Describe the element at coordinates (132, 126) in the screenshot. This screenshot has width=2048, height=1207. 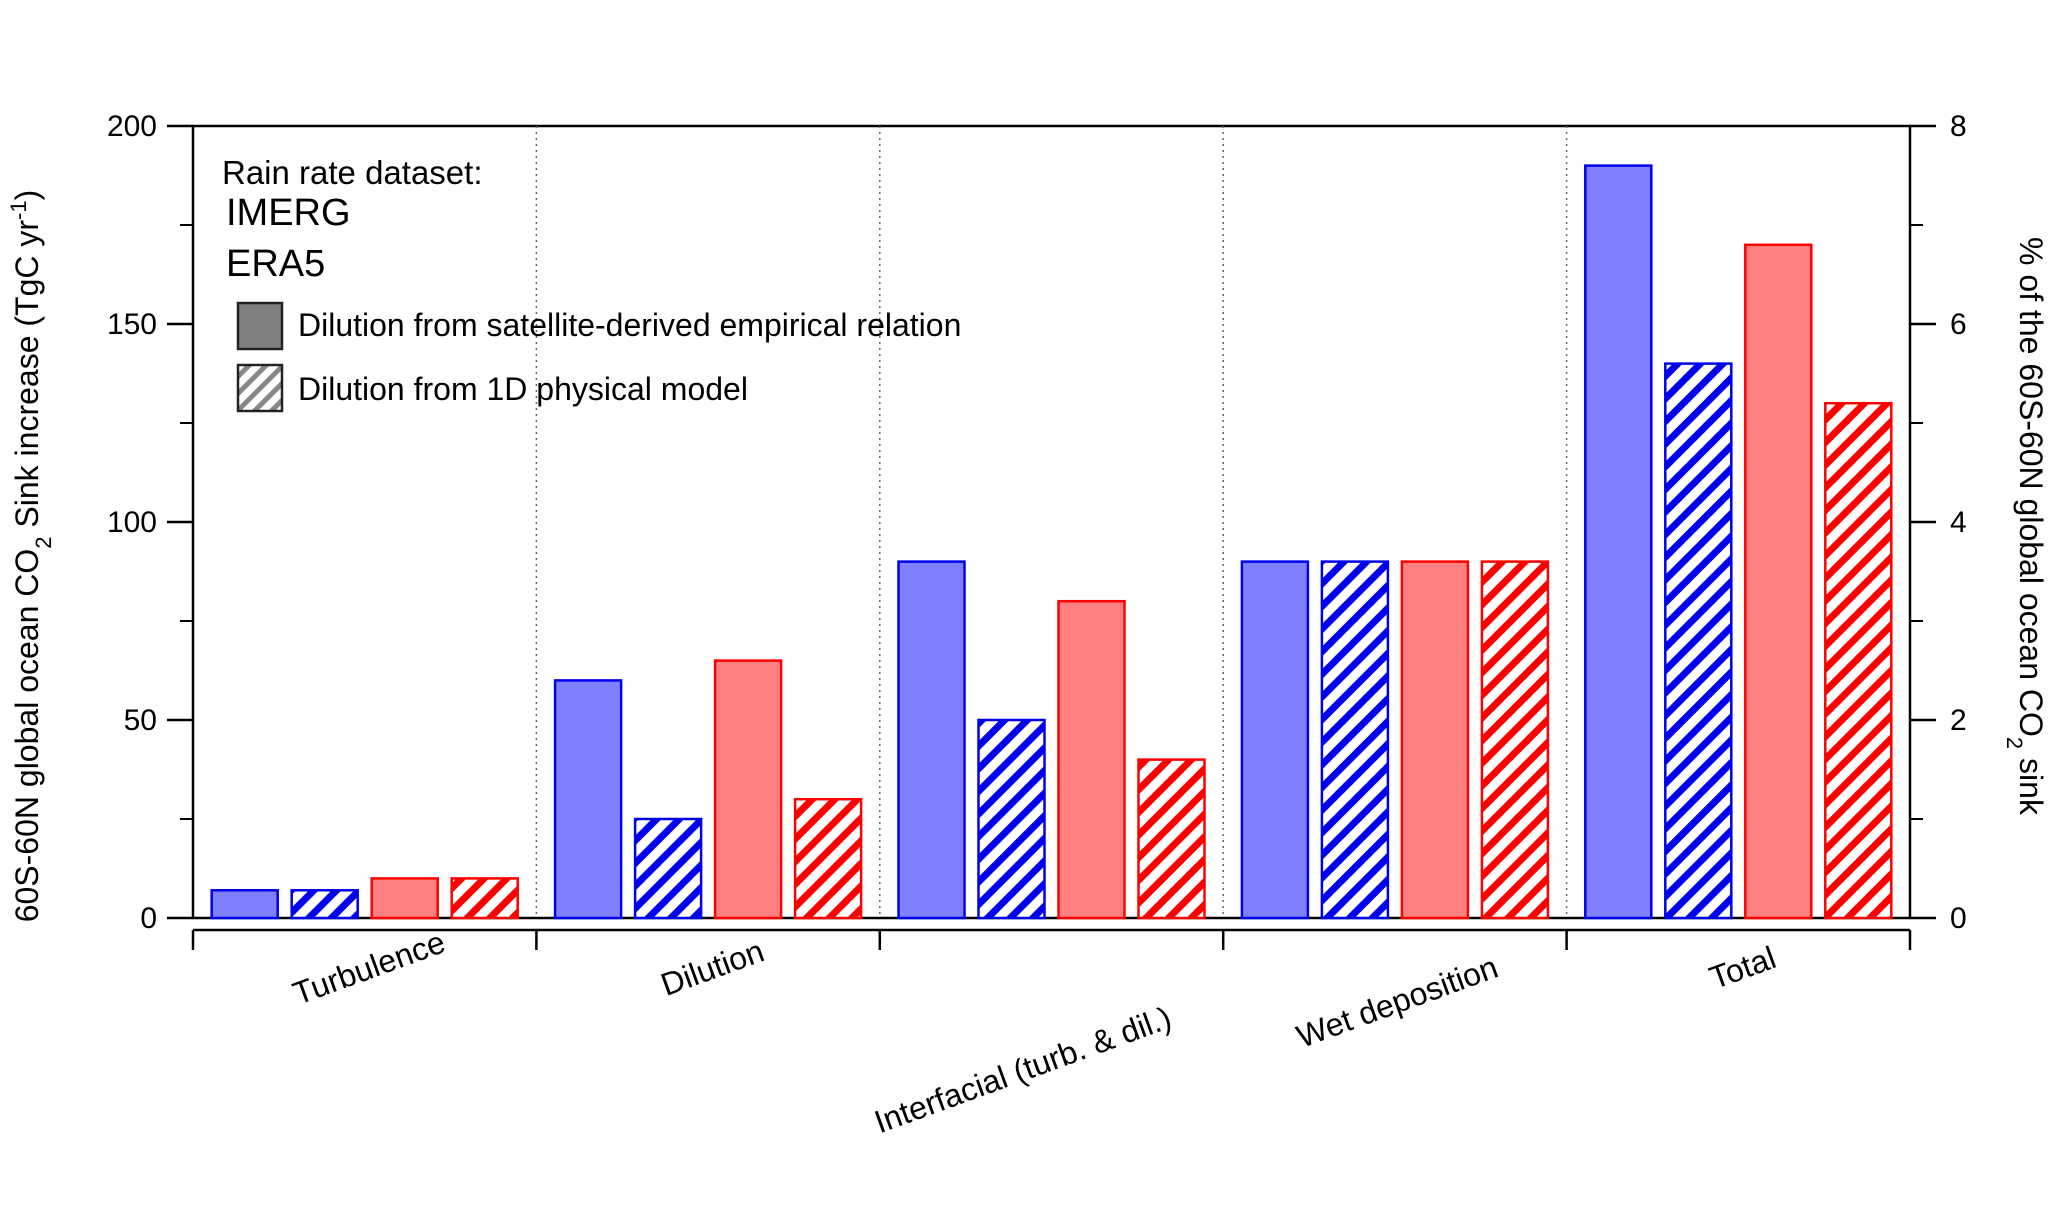
I see `y-tick-label: 200` at that location.